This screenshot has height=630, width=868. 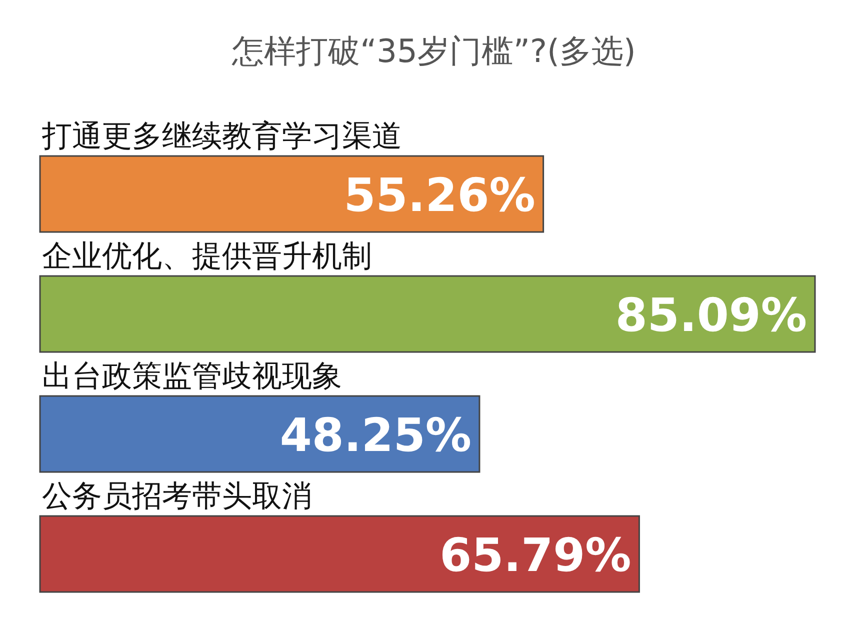 What do you see at coordinates (376, 435) in the screenshot?
I see `value-label: 48.25%` at bounding box center [376, 435].